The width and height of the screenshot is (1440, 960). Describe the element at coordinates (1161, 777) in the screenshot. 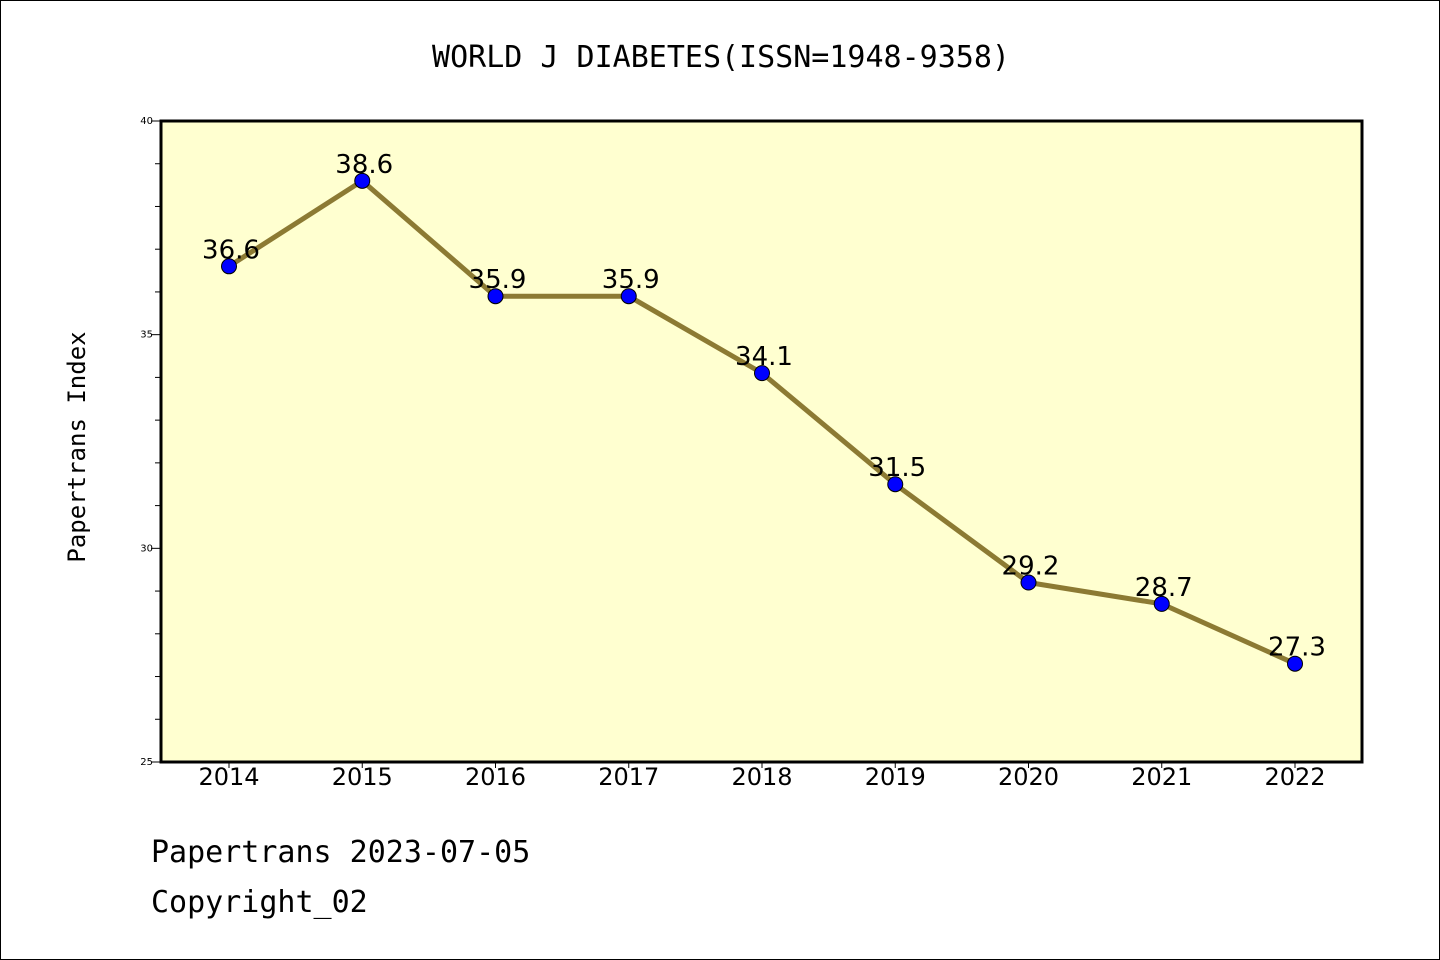

I see `x-tick-label: 2021` at that location.